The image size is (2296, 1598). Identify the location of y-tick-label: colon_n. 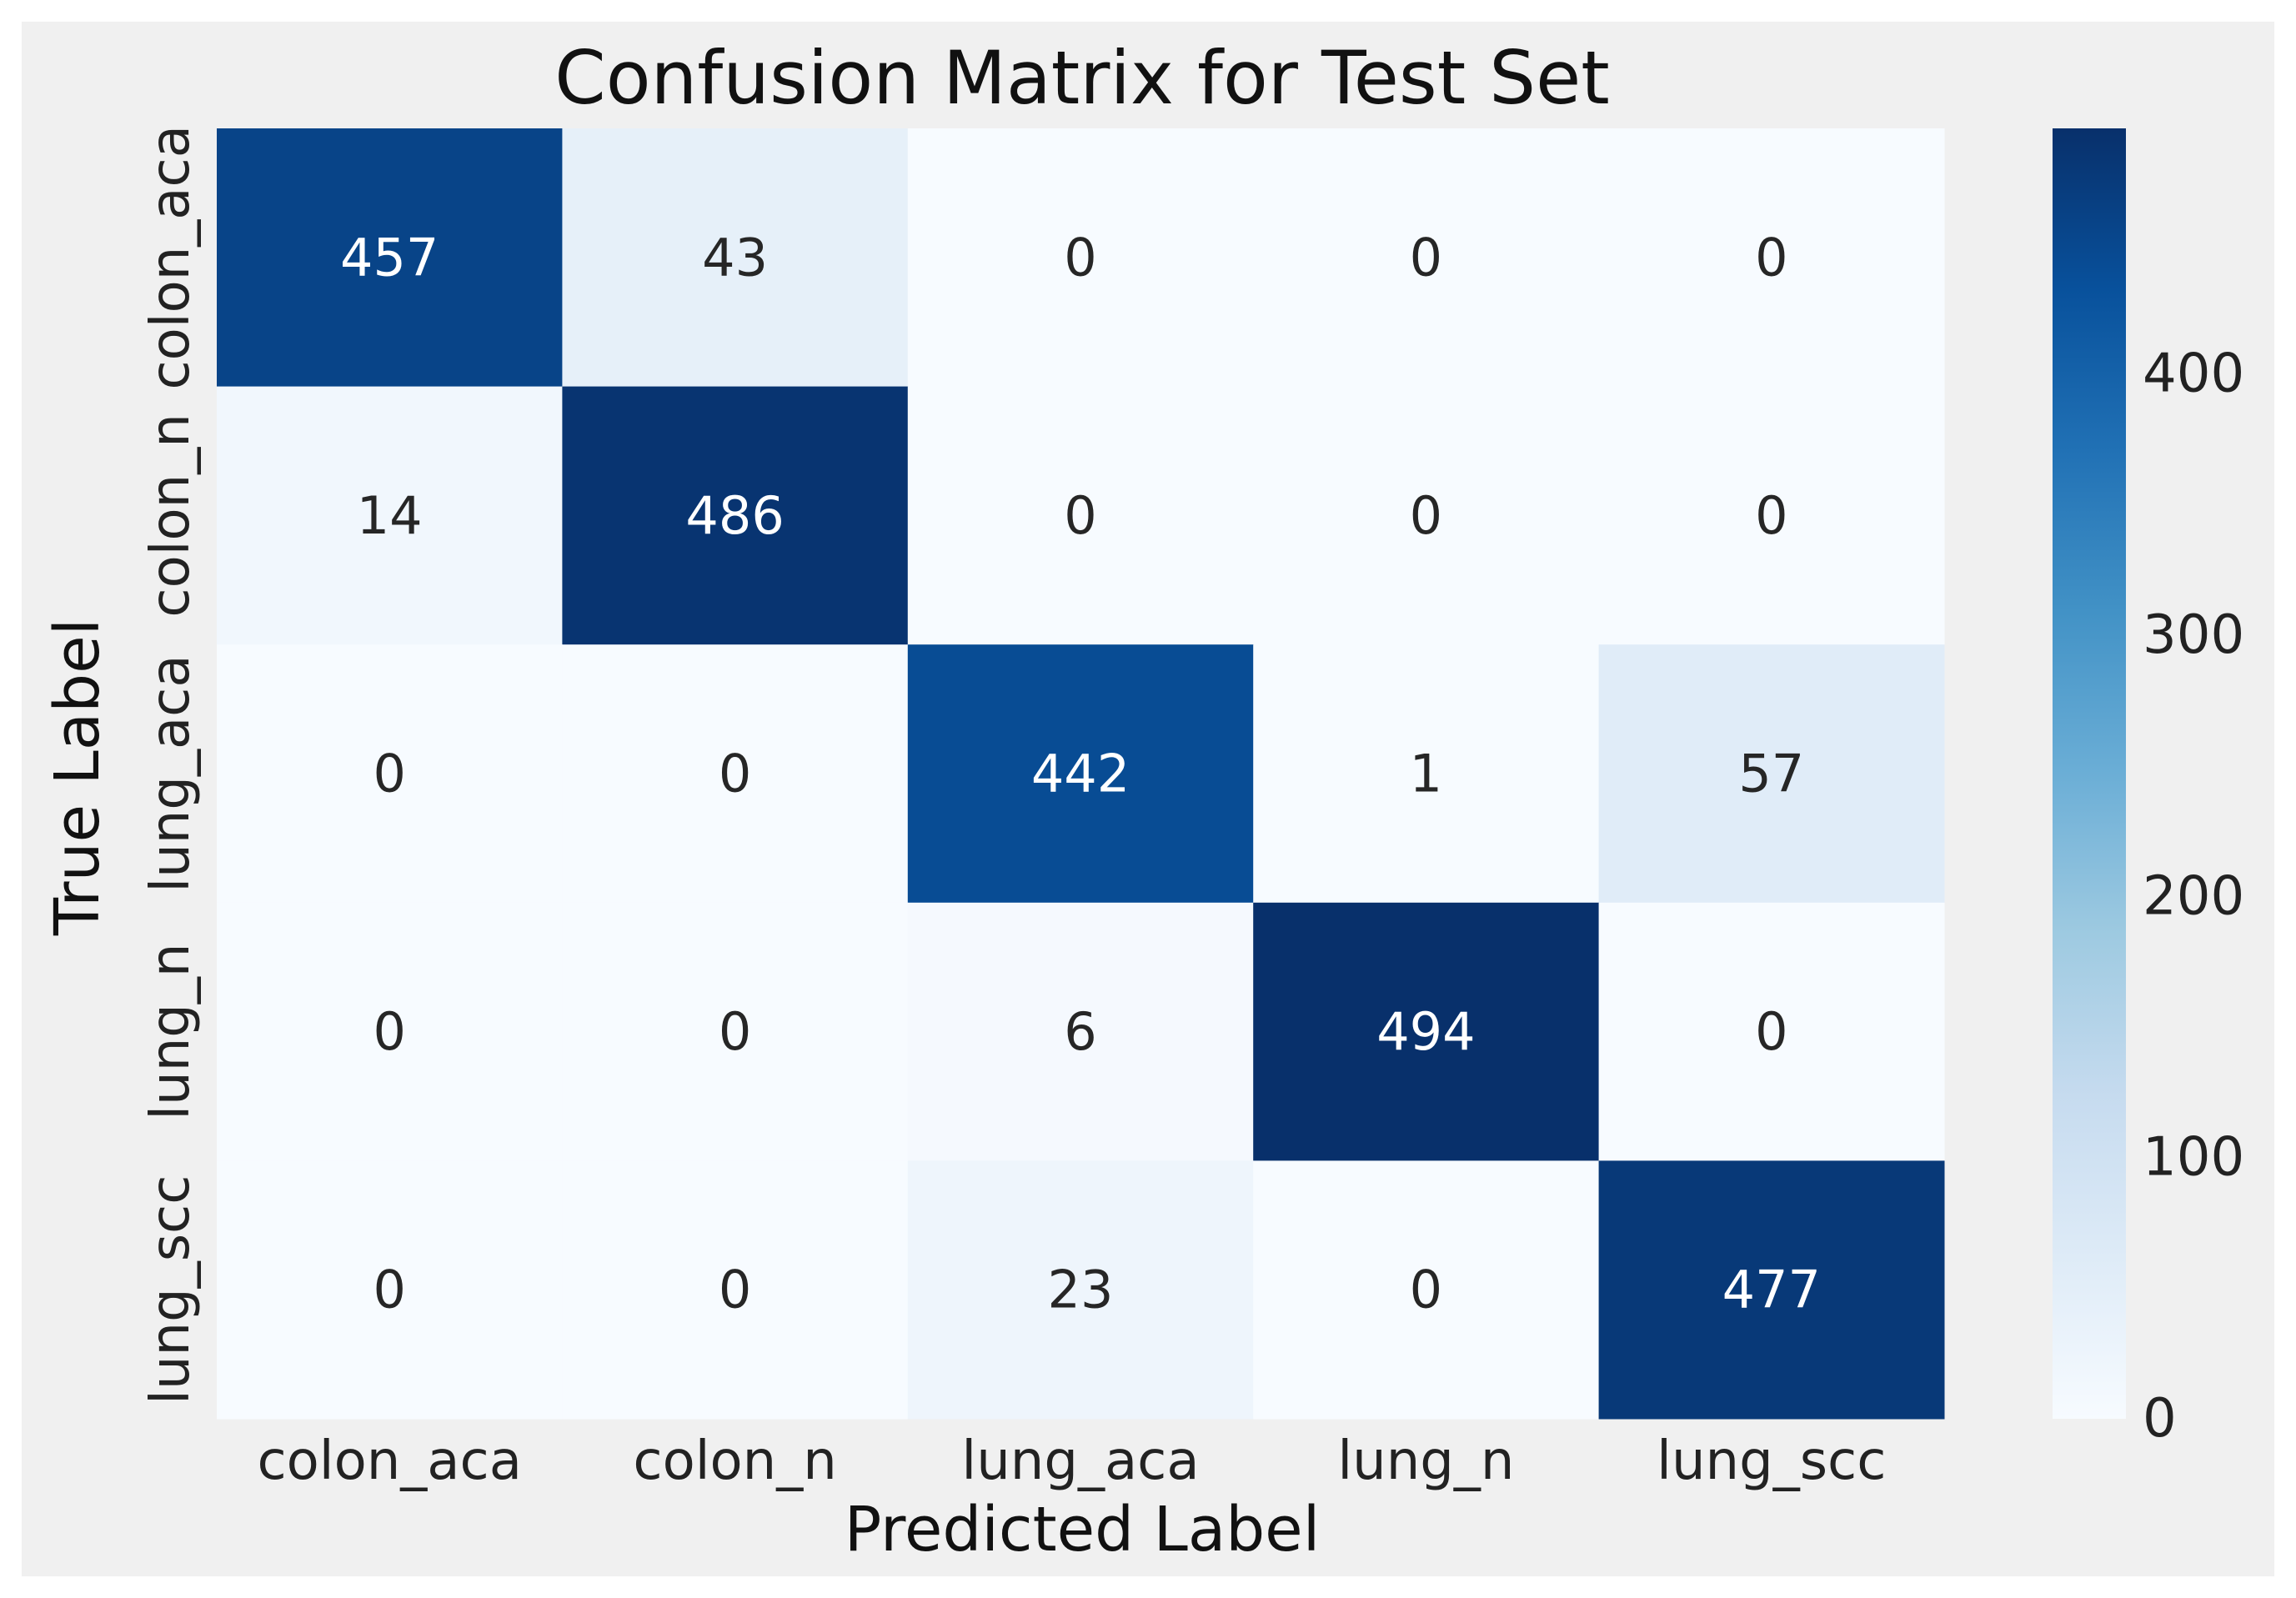
(171, 515).